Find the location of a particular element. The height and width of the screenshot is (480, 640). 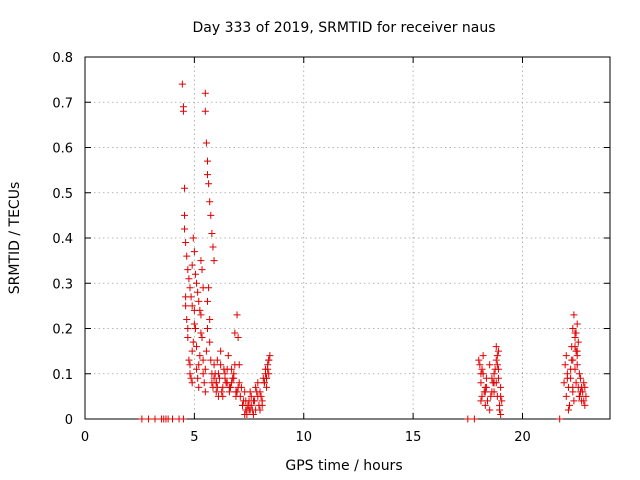

x-tick-label: 20 is located at coordinates (522, 437).